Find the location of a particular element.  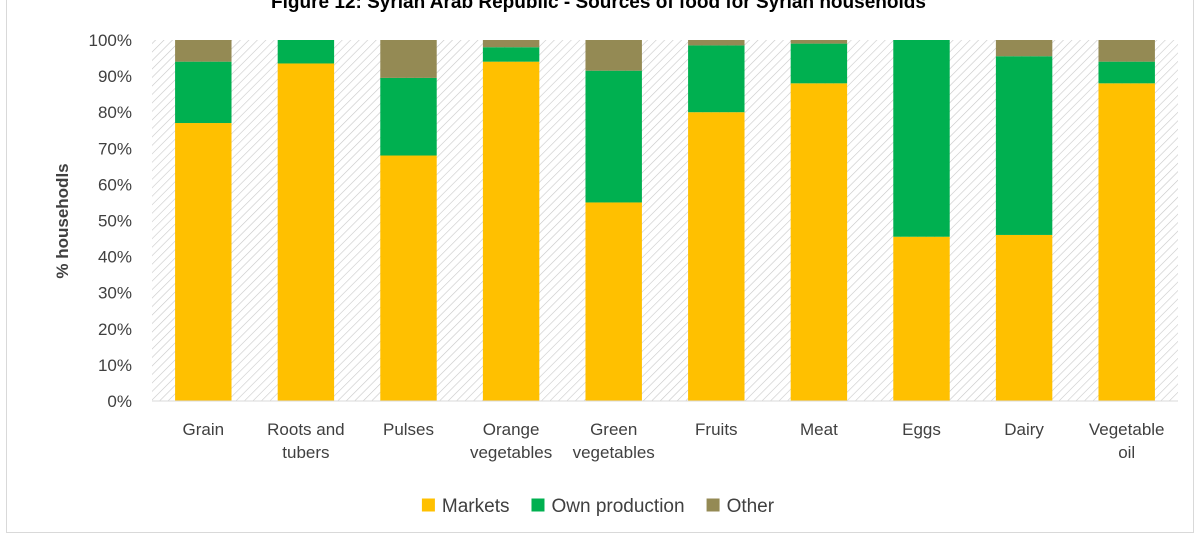

y-tick-label: 40% is located at coordinates (115, 257).